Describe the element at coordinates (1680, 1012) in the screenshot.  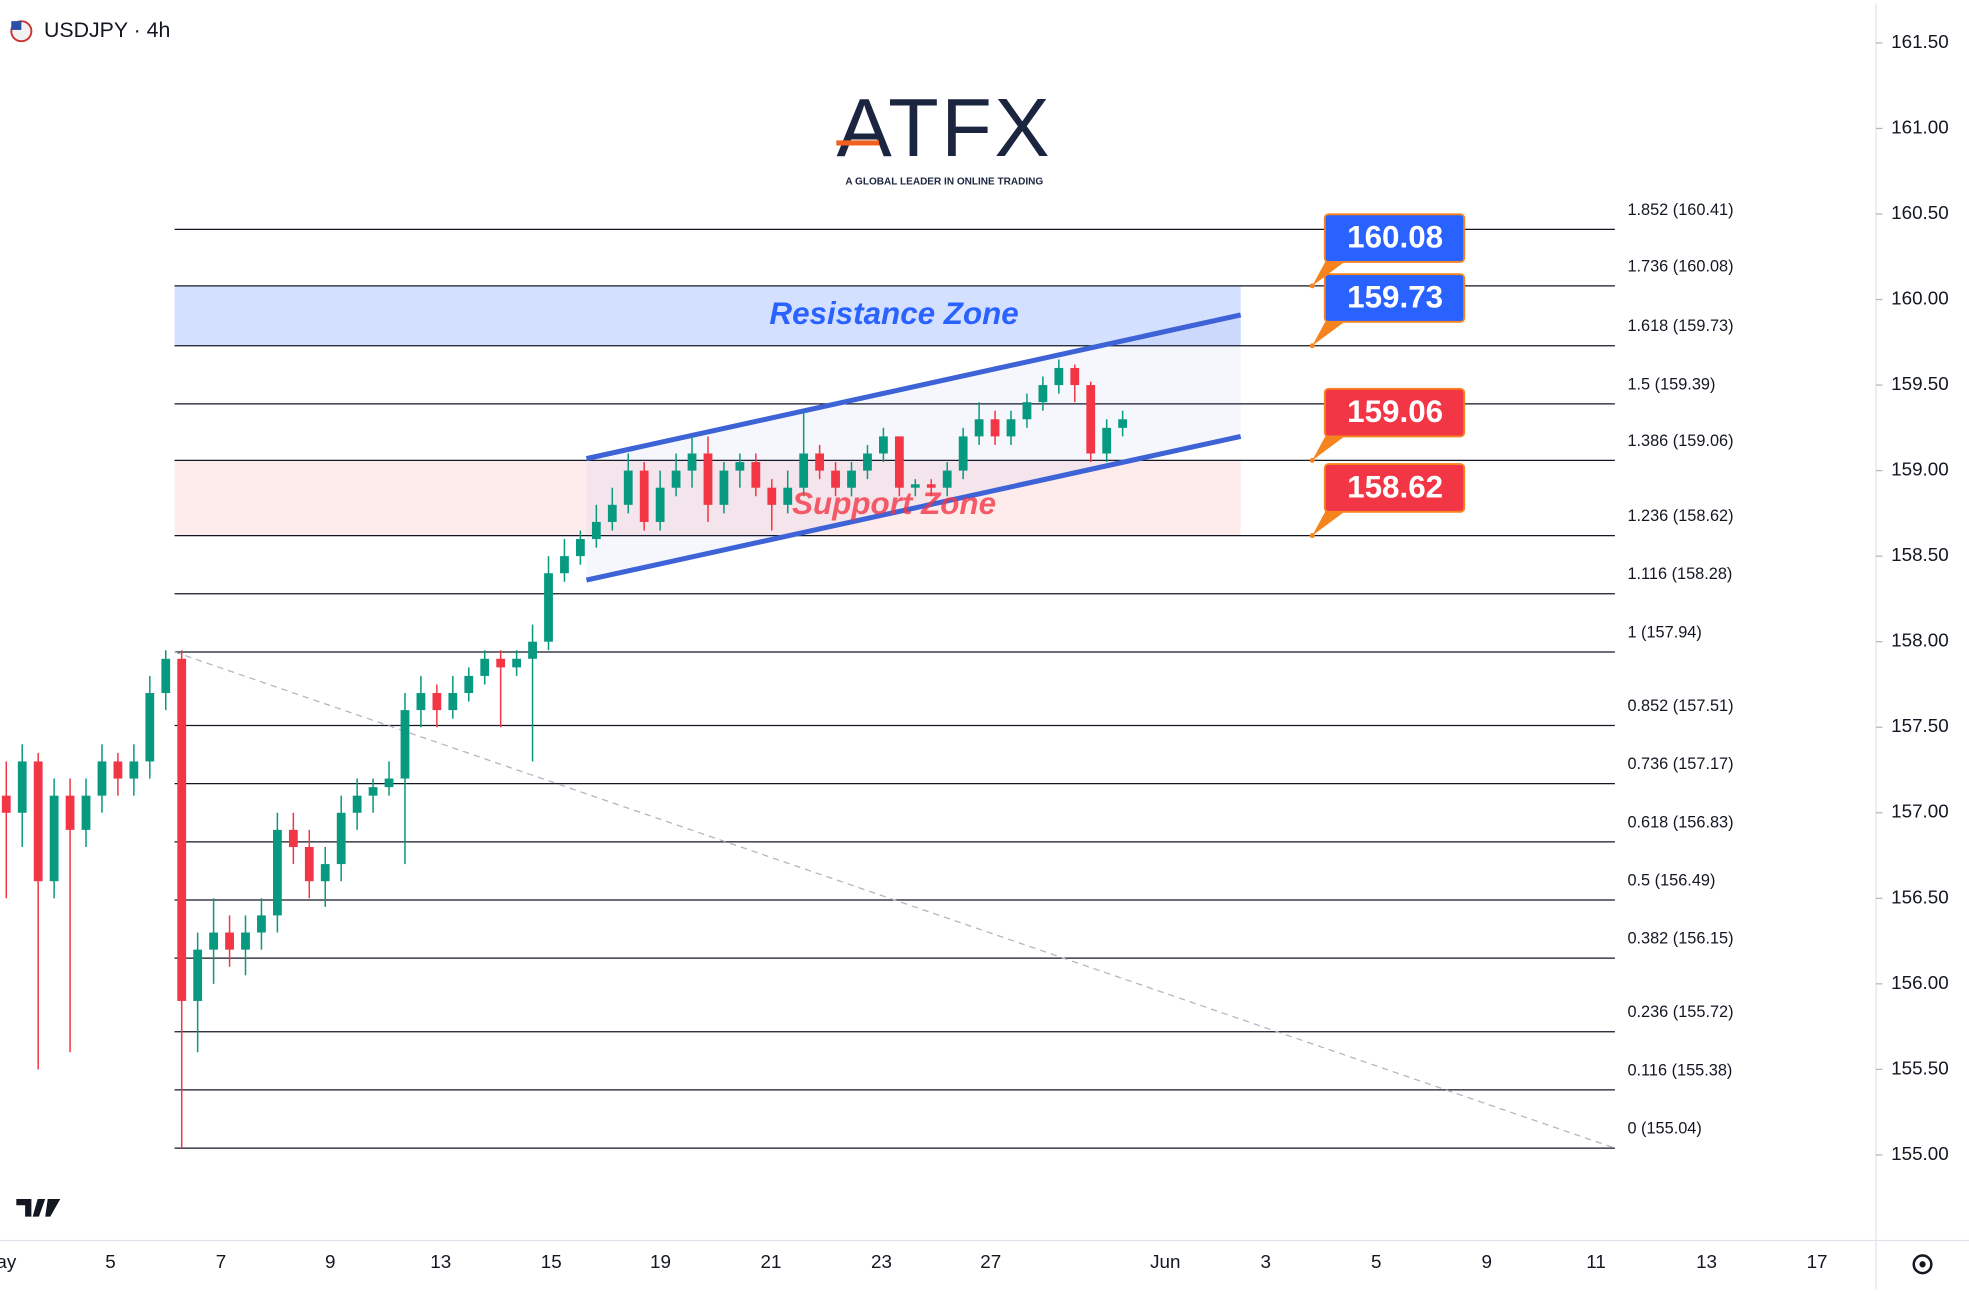
I see `fib-label: 0.236 (155.72)` at that location.